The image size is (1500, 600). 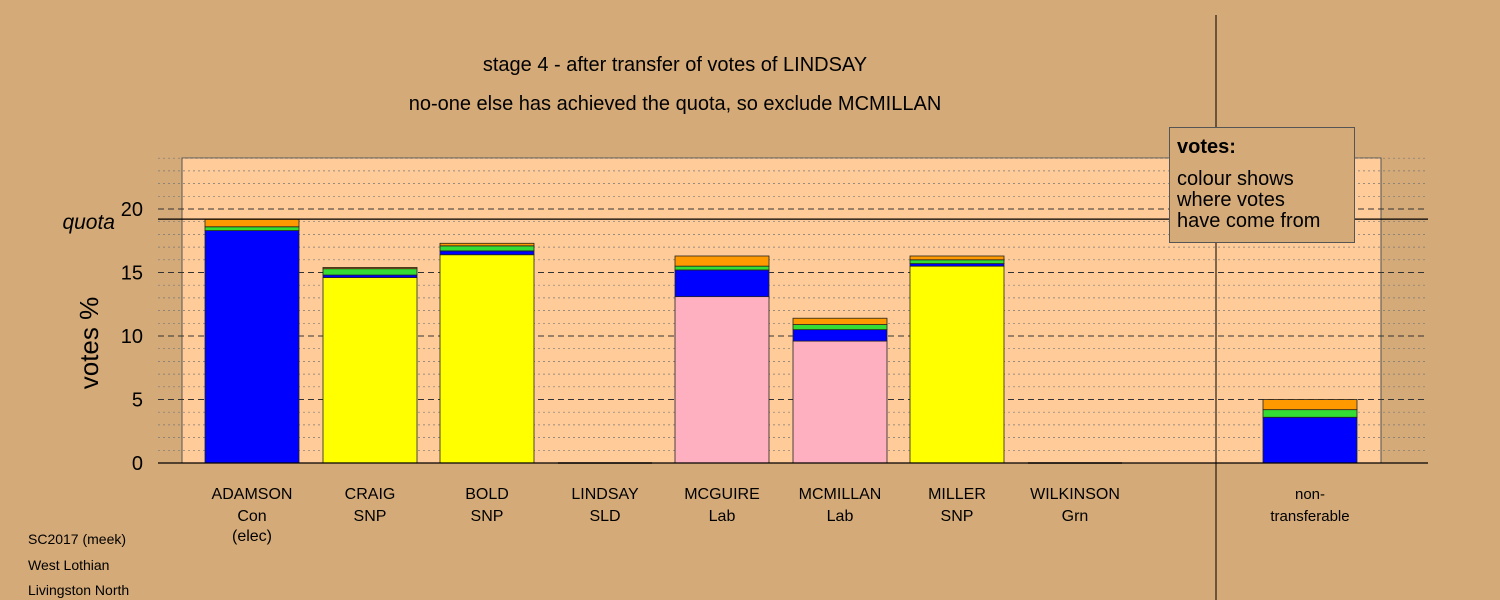 What do you see at coordinates (79, 590) in the screenshot?
I see `footer-ward: Livingston North` at bounding box center [79, 590].